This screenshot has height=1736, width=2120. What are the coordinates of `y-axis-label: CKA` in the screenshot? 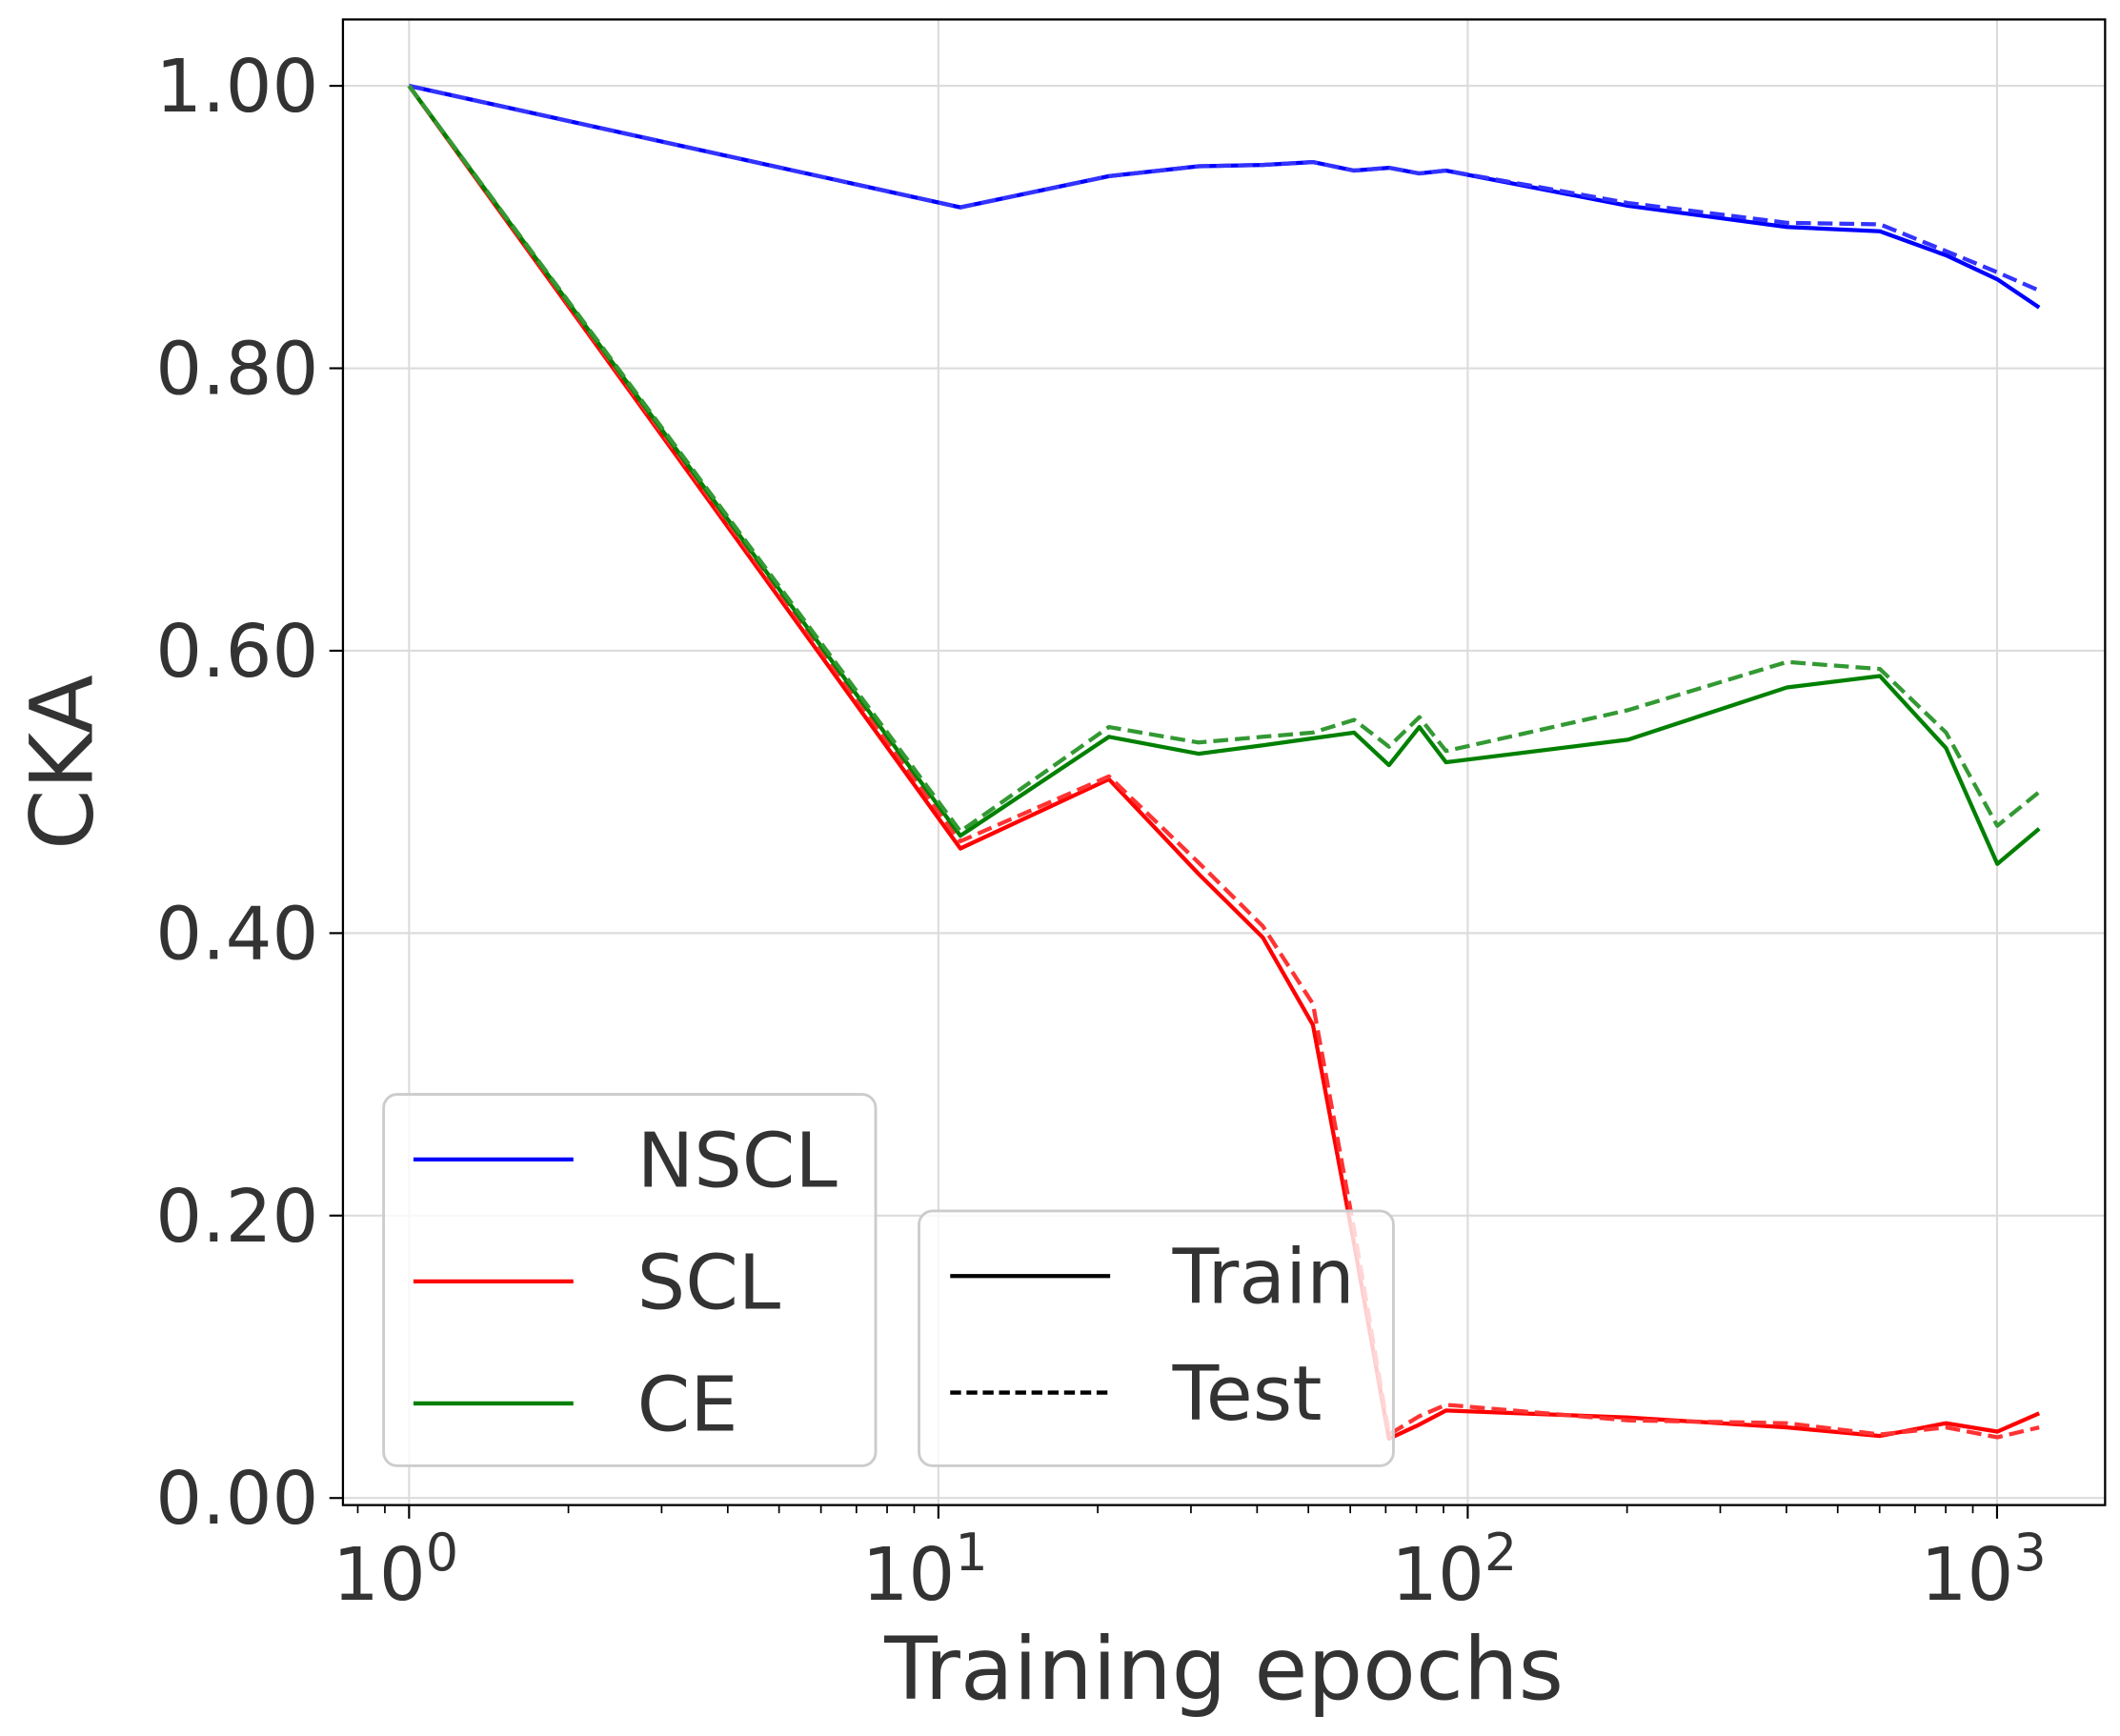 It's located at (62, 762).